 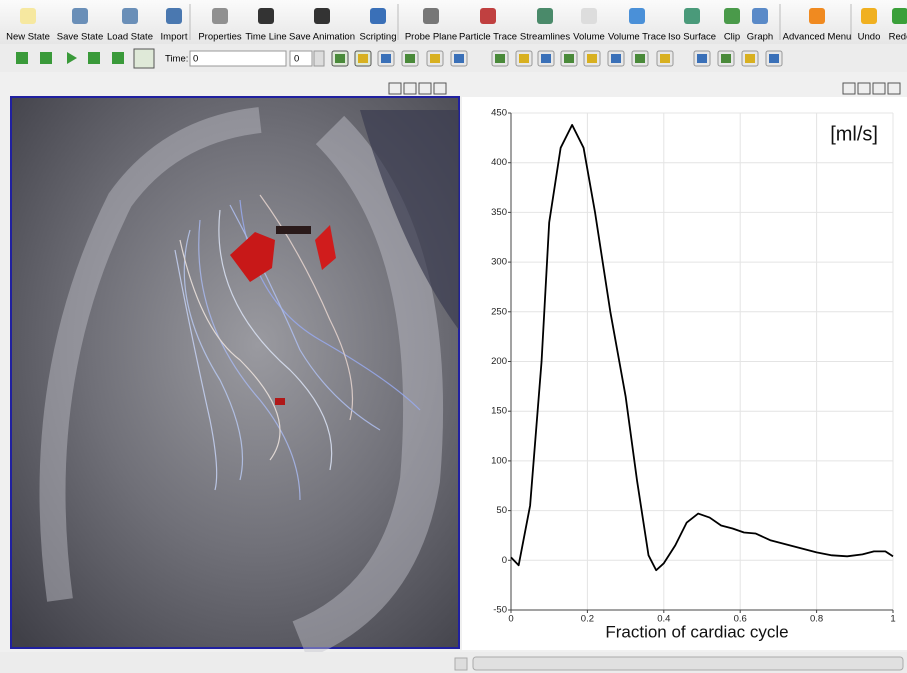 What do you see at coordinates (130, 25) in the screenshot?
I see `toolbar-button: Load State` at bounding box center [130, 25].